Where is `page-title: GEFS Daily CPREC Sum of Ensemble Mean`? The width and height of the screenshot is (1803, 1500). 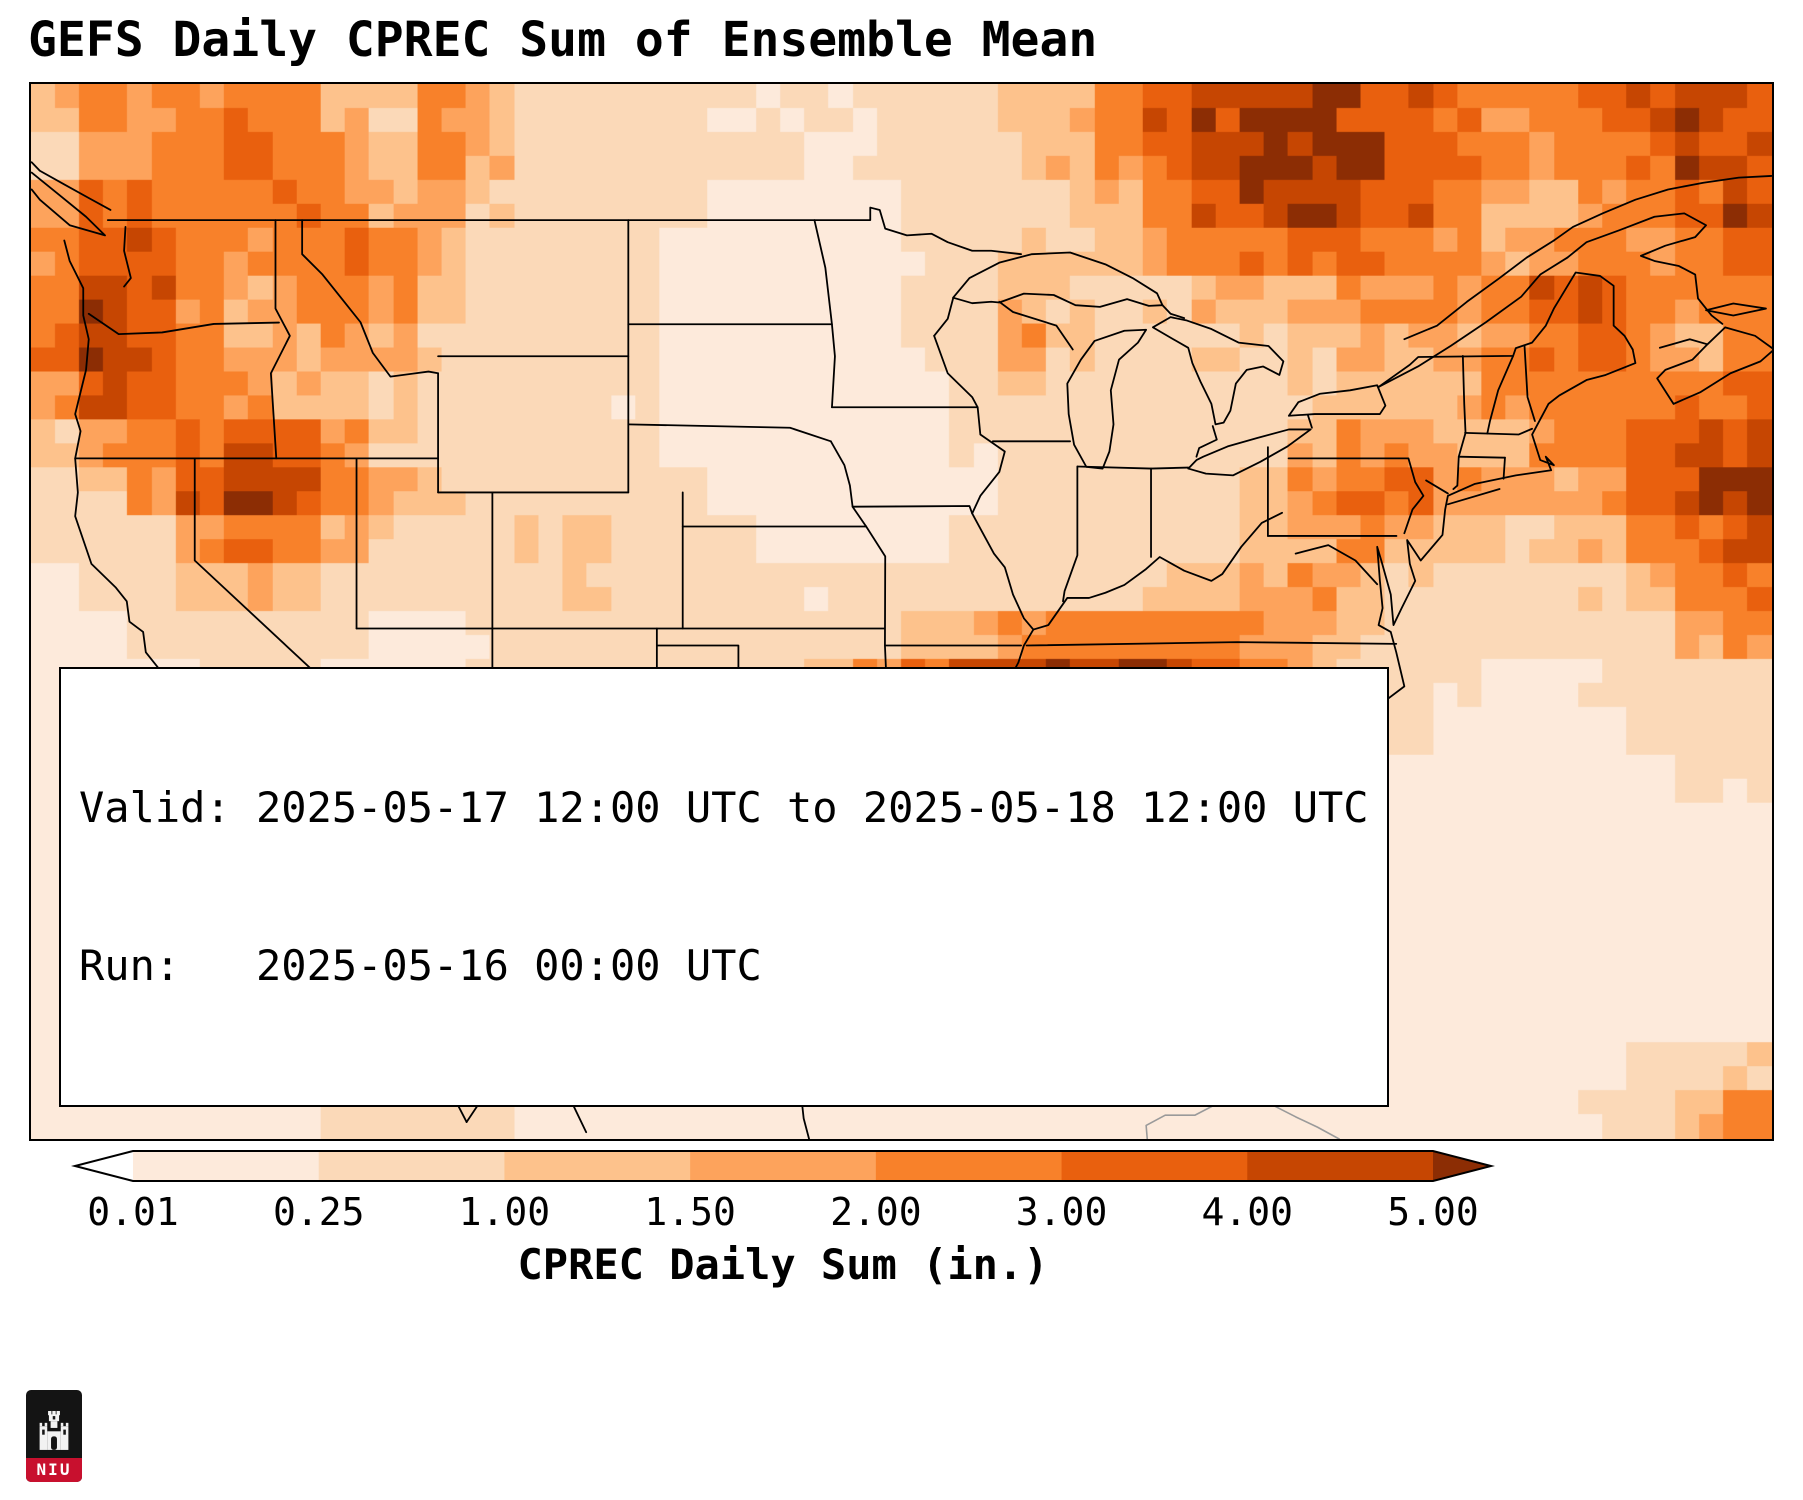 page-title: GEFS Daily CPREC Sum of Ensemble Mean is located at coordinates (563, 40).